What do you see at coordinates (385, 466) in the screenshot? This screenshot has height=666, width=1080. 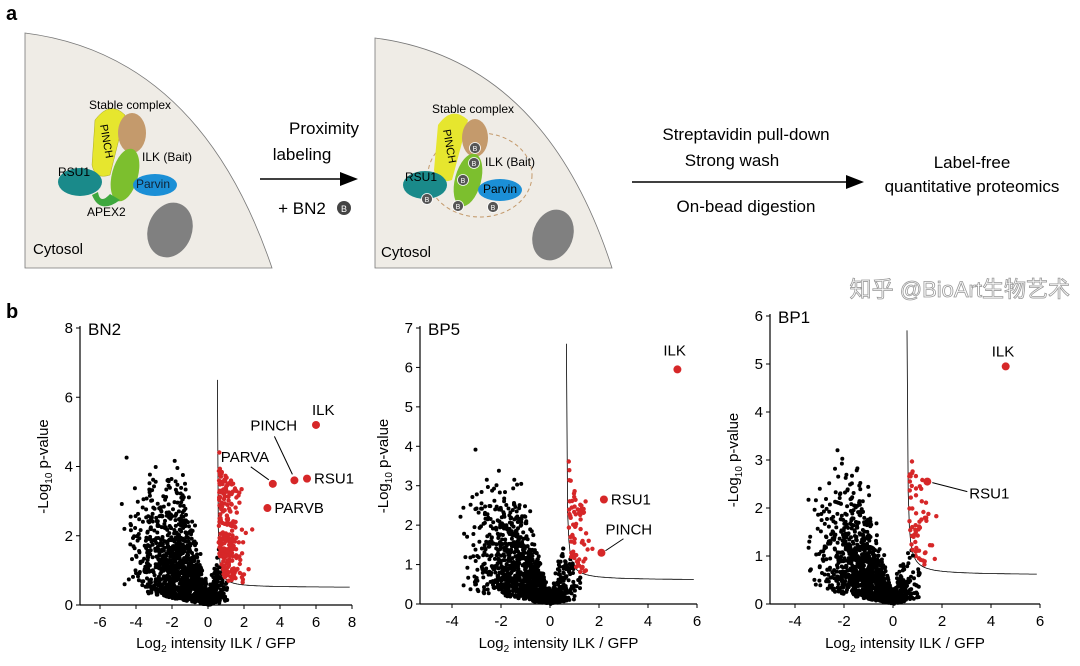 I see `y-axis-label: -Log10 p-value` at bounding box center [385, 466].